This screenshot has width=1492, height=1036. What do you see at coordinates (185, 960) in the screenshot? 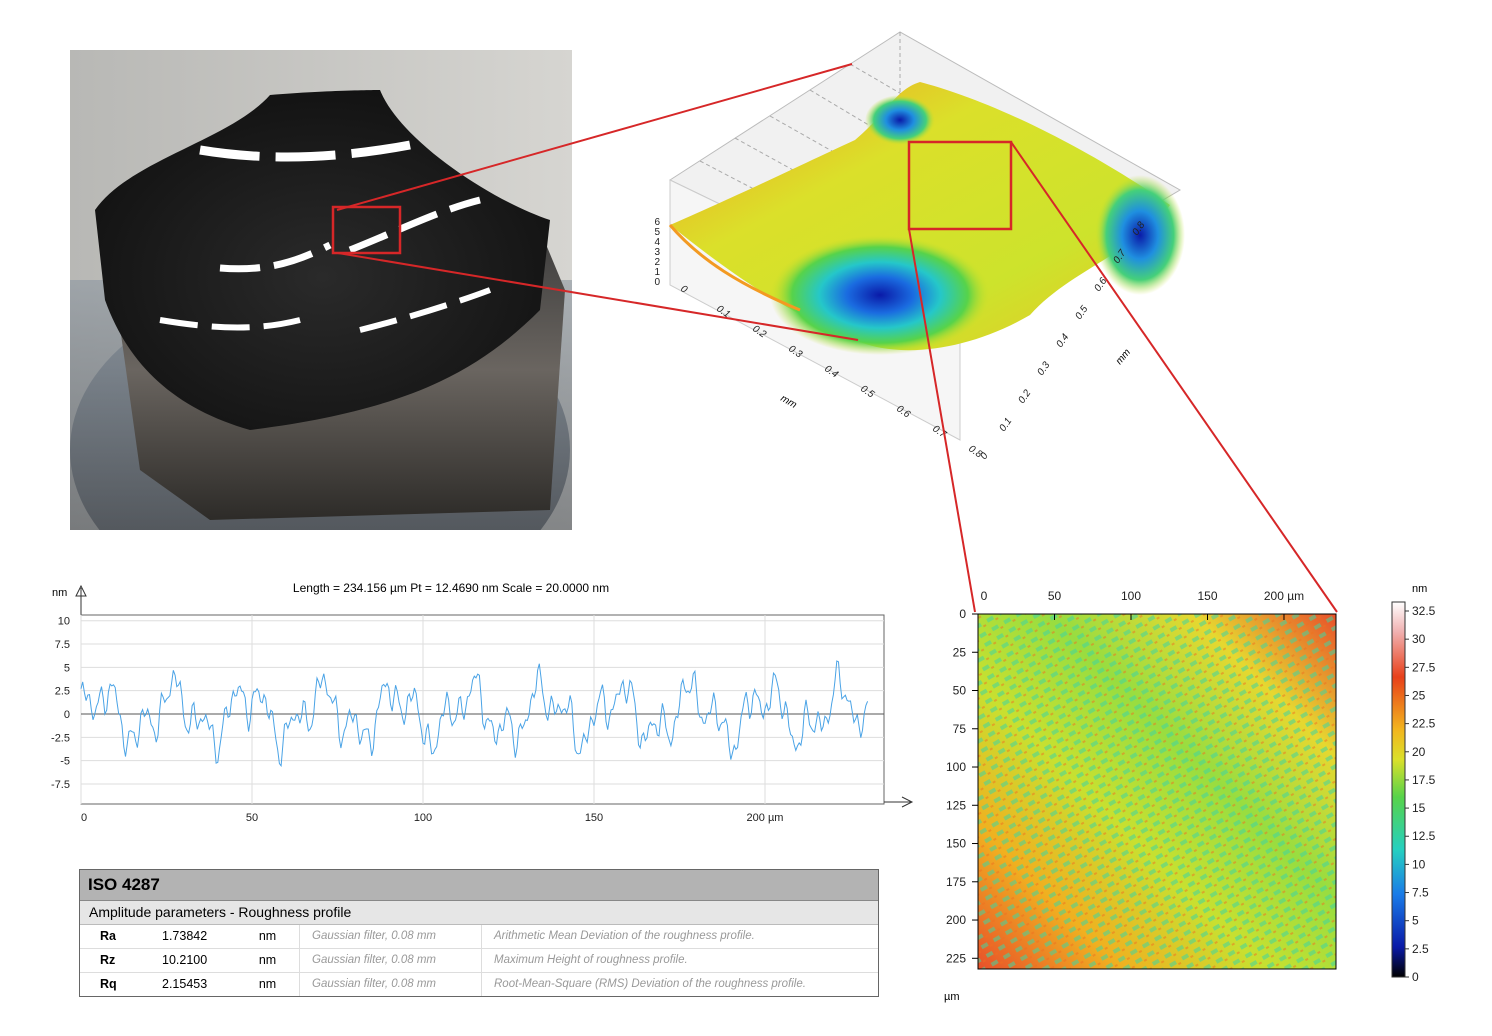
I see `param-value: 10.2100` at bounding box center [185, 960].